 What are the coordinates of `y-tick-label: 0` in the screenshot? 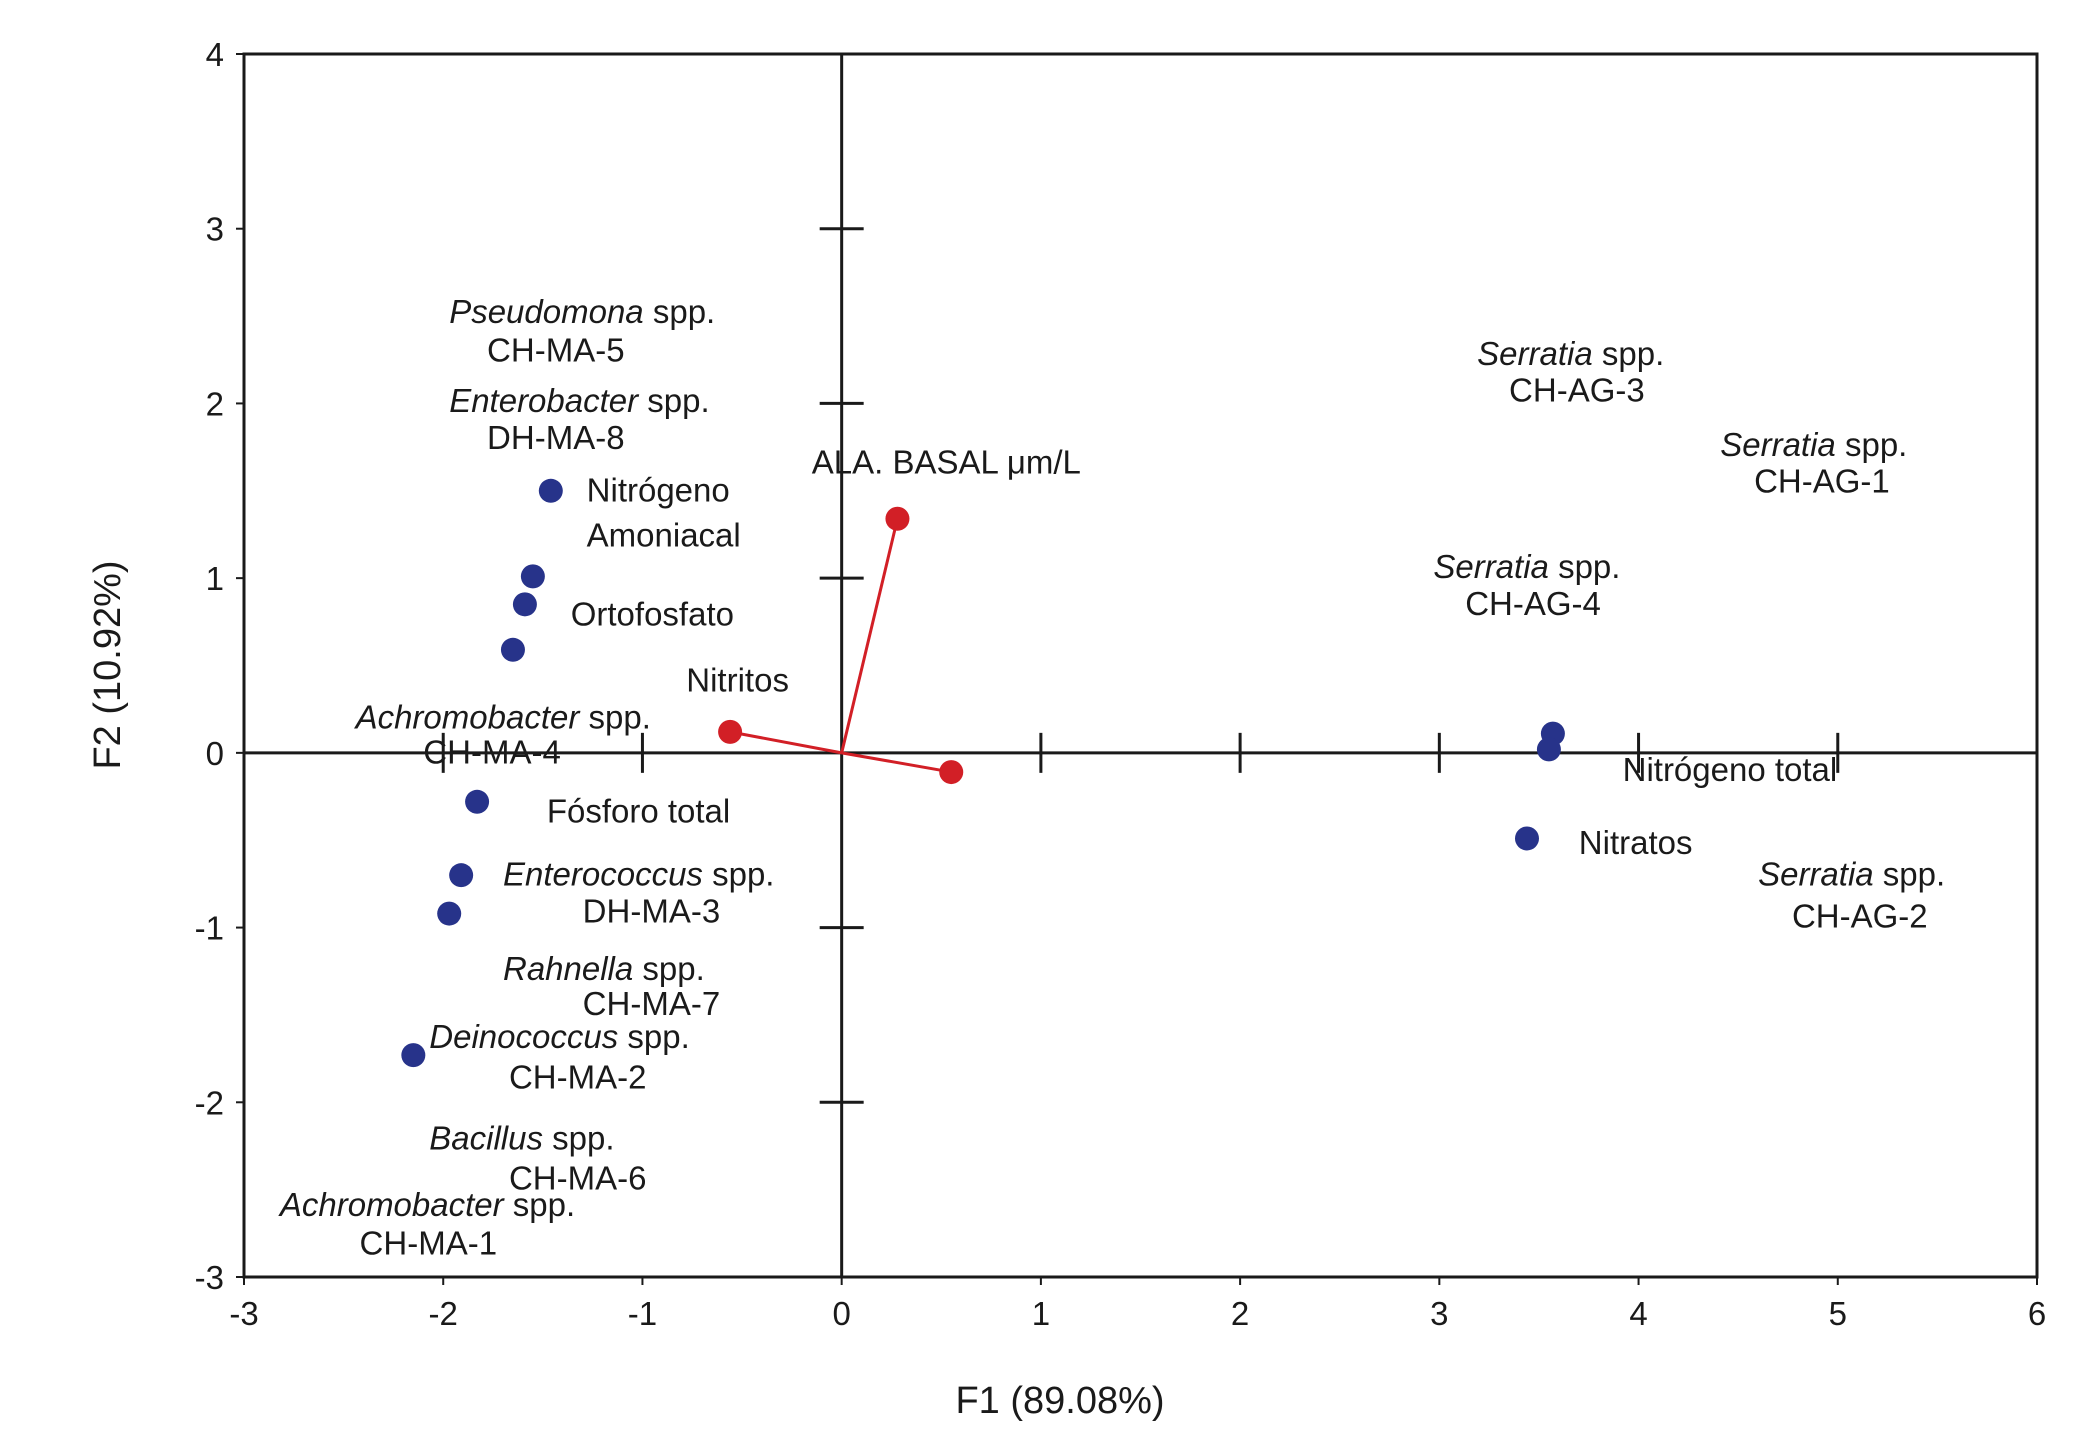 It's located at (215, 753).